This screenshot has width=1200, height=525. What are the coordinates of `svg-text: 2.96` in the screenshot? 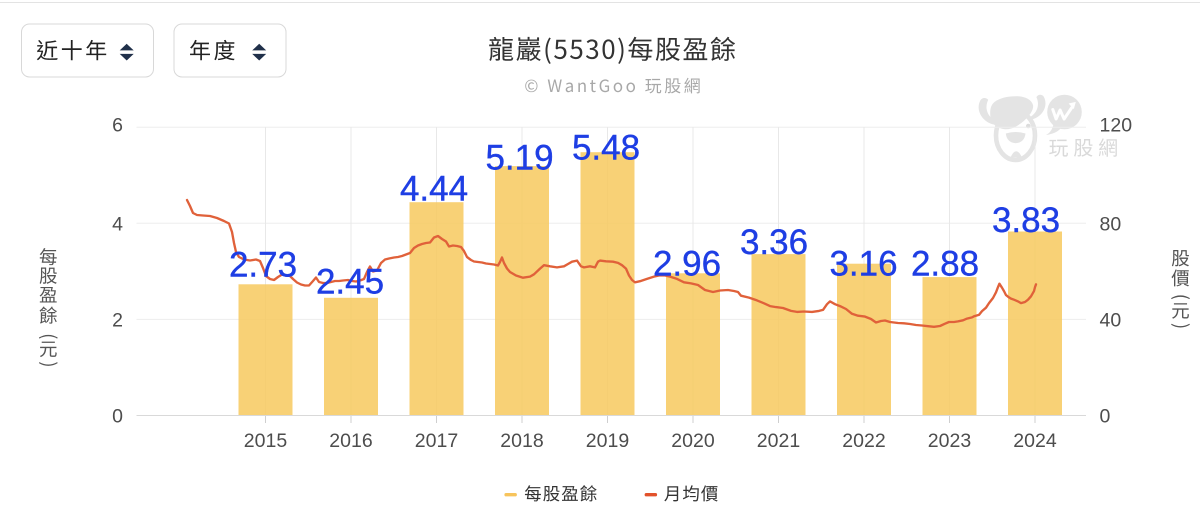 It's located at (687, 264).